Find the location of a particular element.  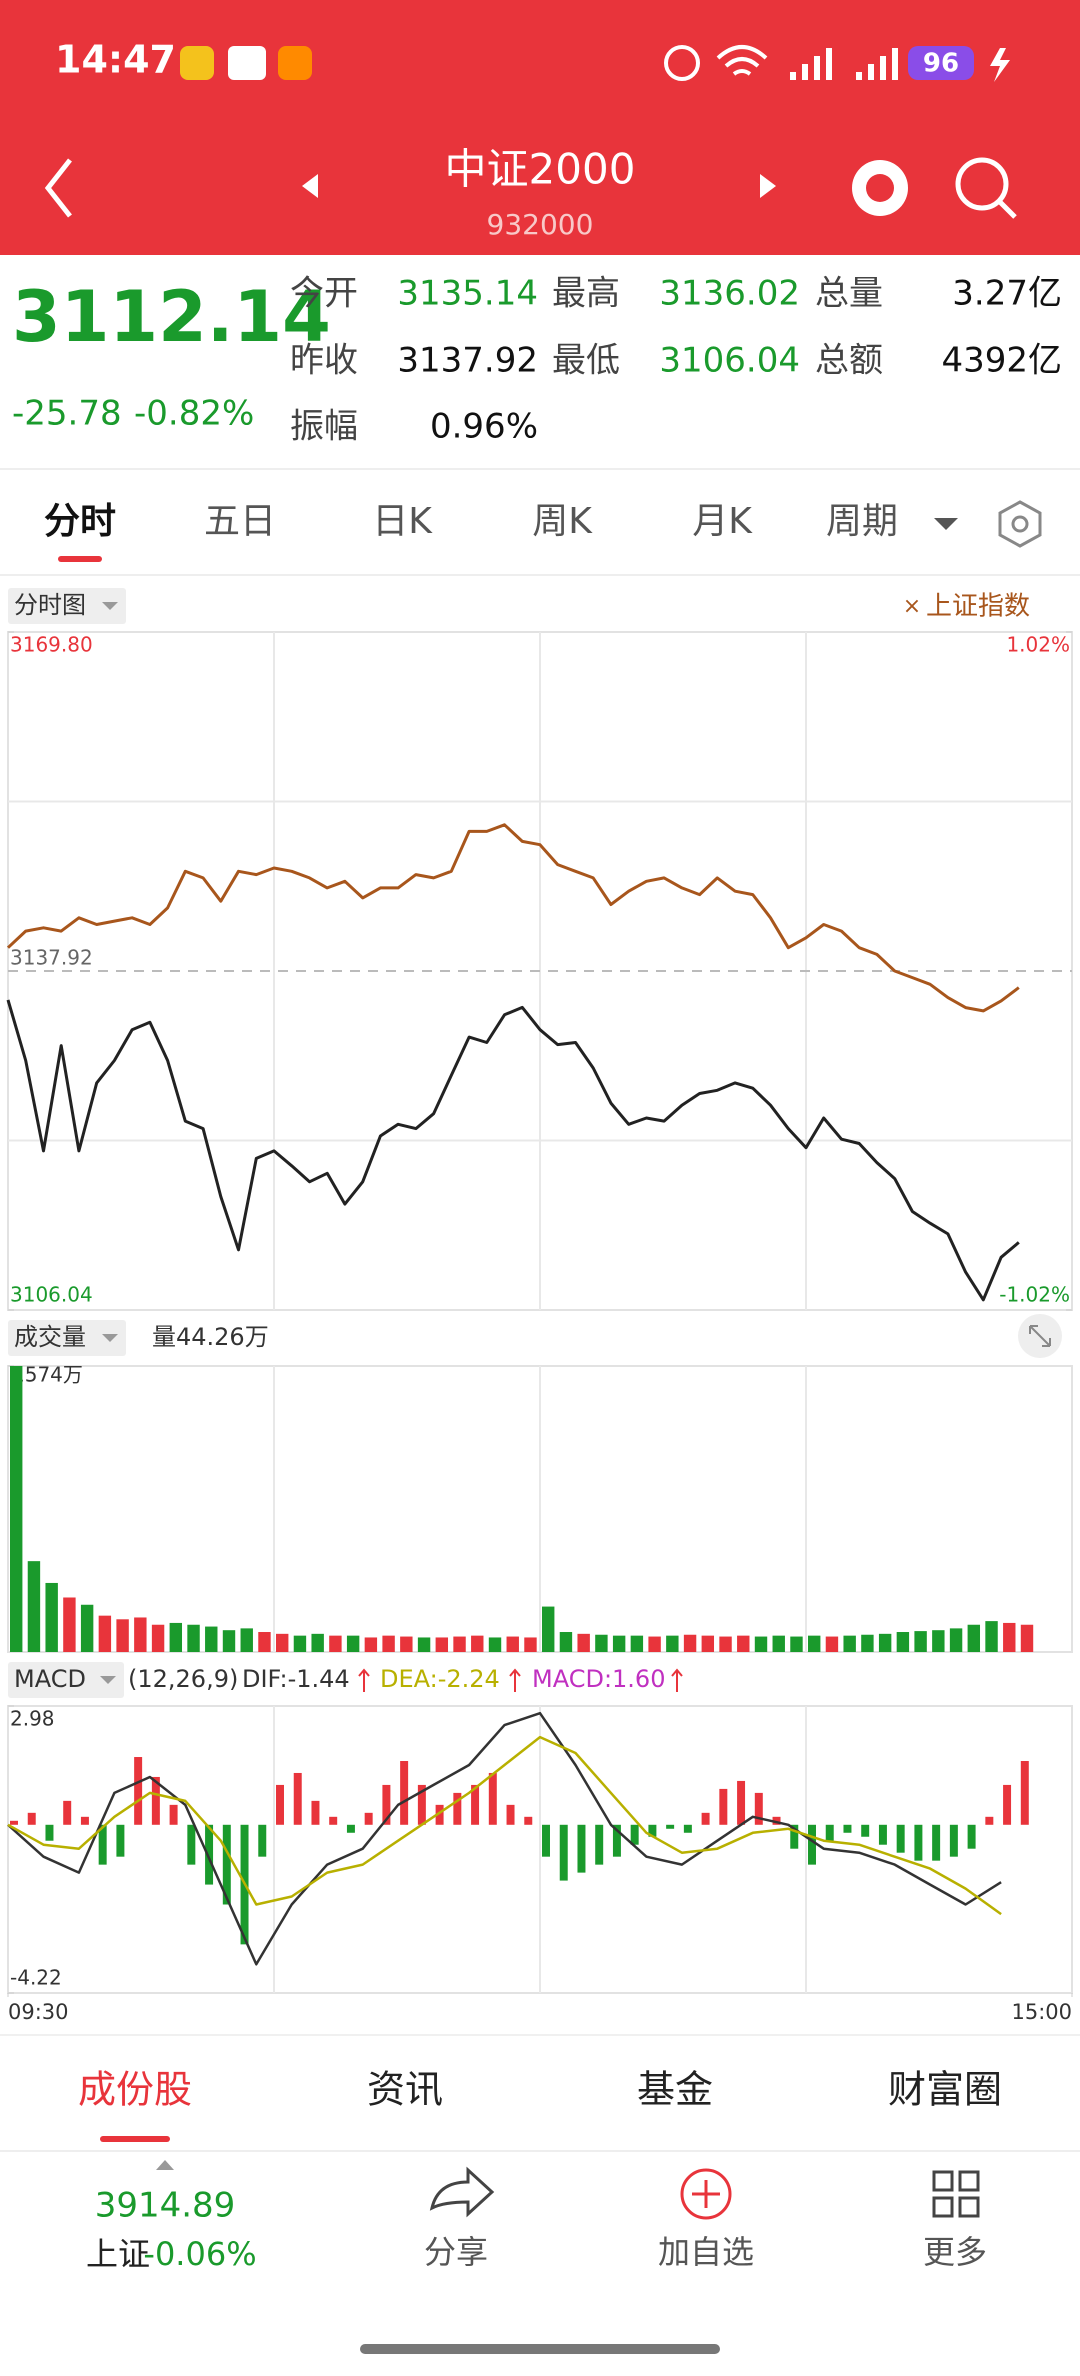

price-line is located at coordinates (513, 918).